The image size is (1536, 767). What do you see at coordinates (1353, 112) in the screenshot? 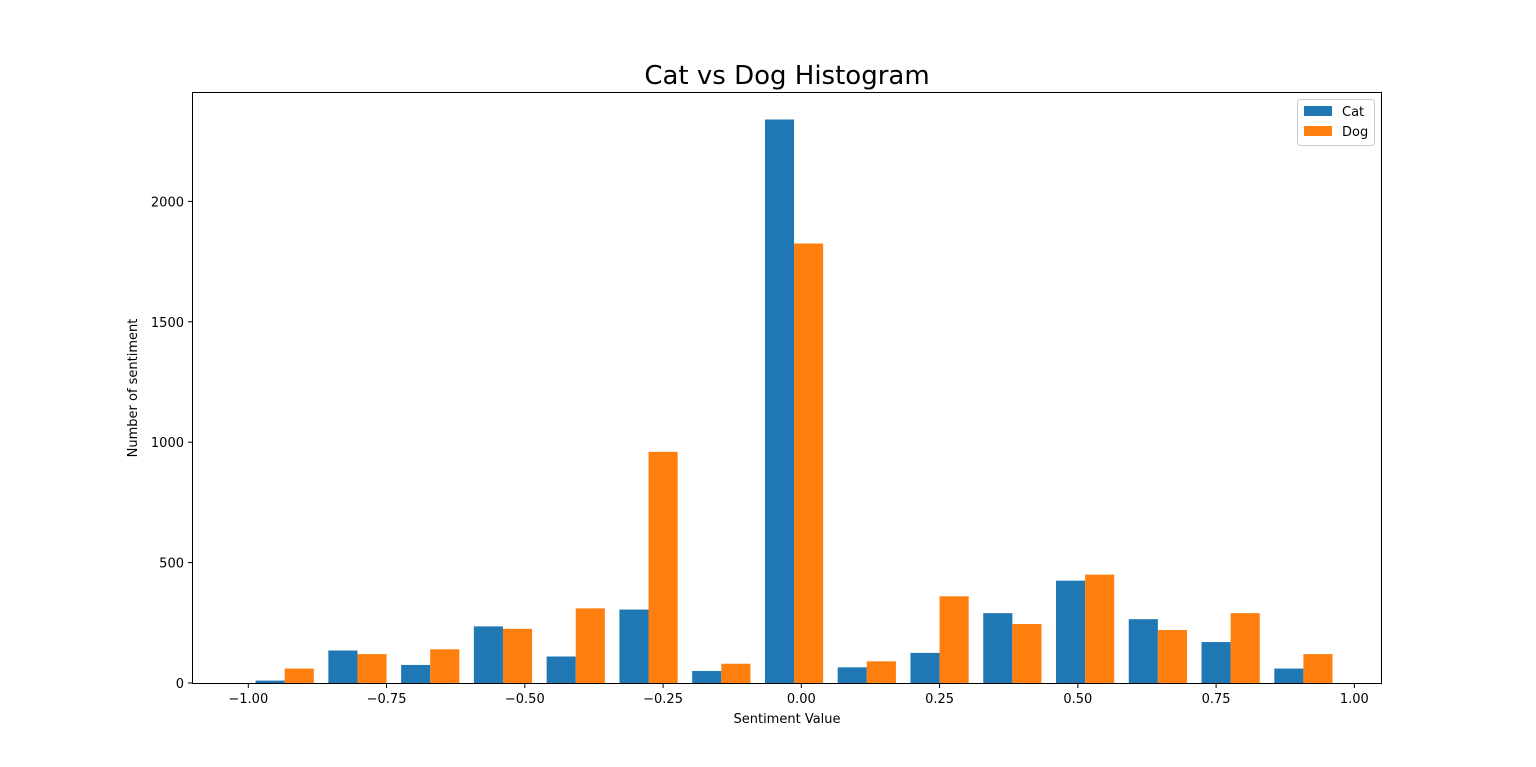
I see `legend-label-cat: Cat` at bounding box center [1353, 112].